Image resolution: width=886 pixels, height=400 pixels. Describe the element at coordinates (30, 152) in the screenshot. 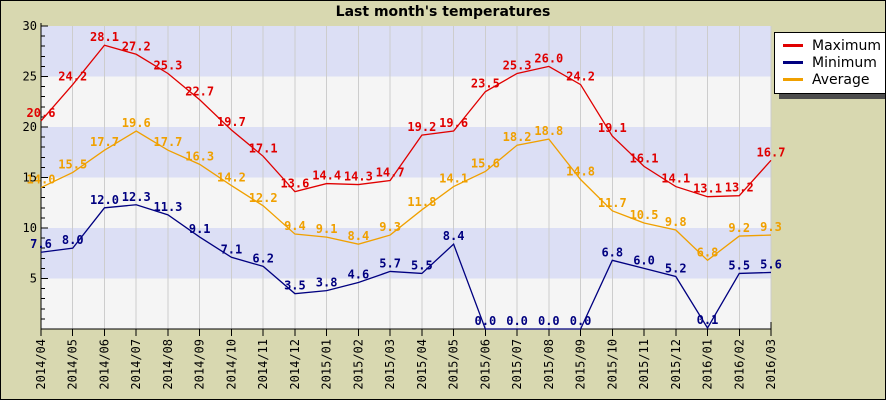

I see `y-axis-labels: 5 10 15 20 25 30` at that location.